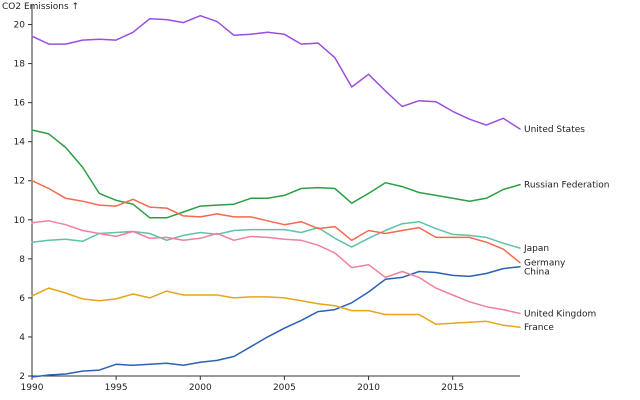  I want to click on y-tick-label: 8, so click(22, 260).